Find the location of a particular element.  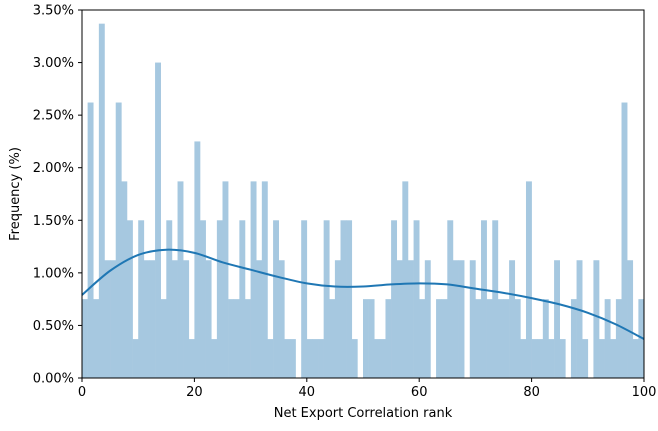

x-tick-label: 80 is located at coordinates (531, 392).